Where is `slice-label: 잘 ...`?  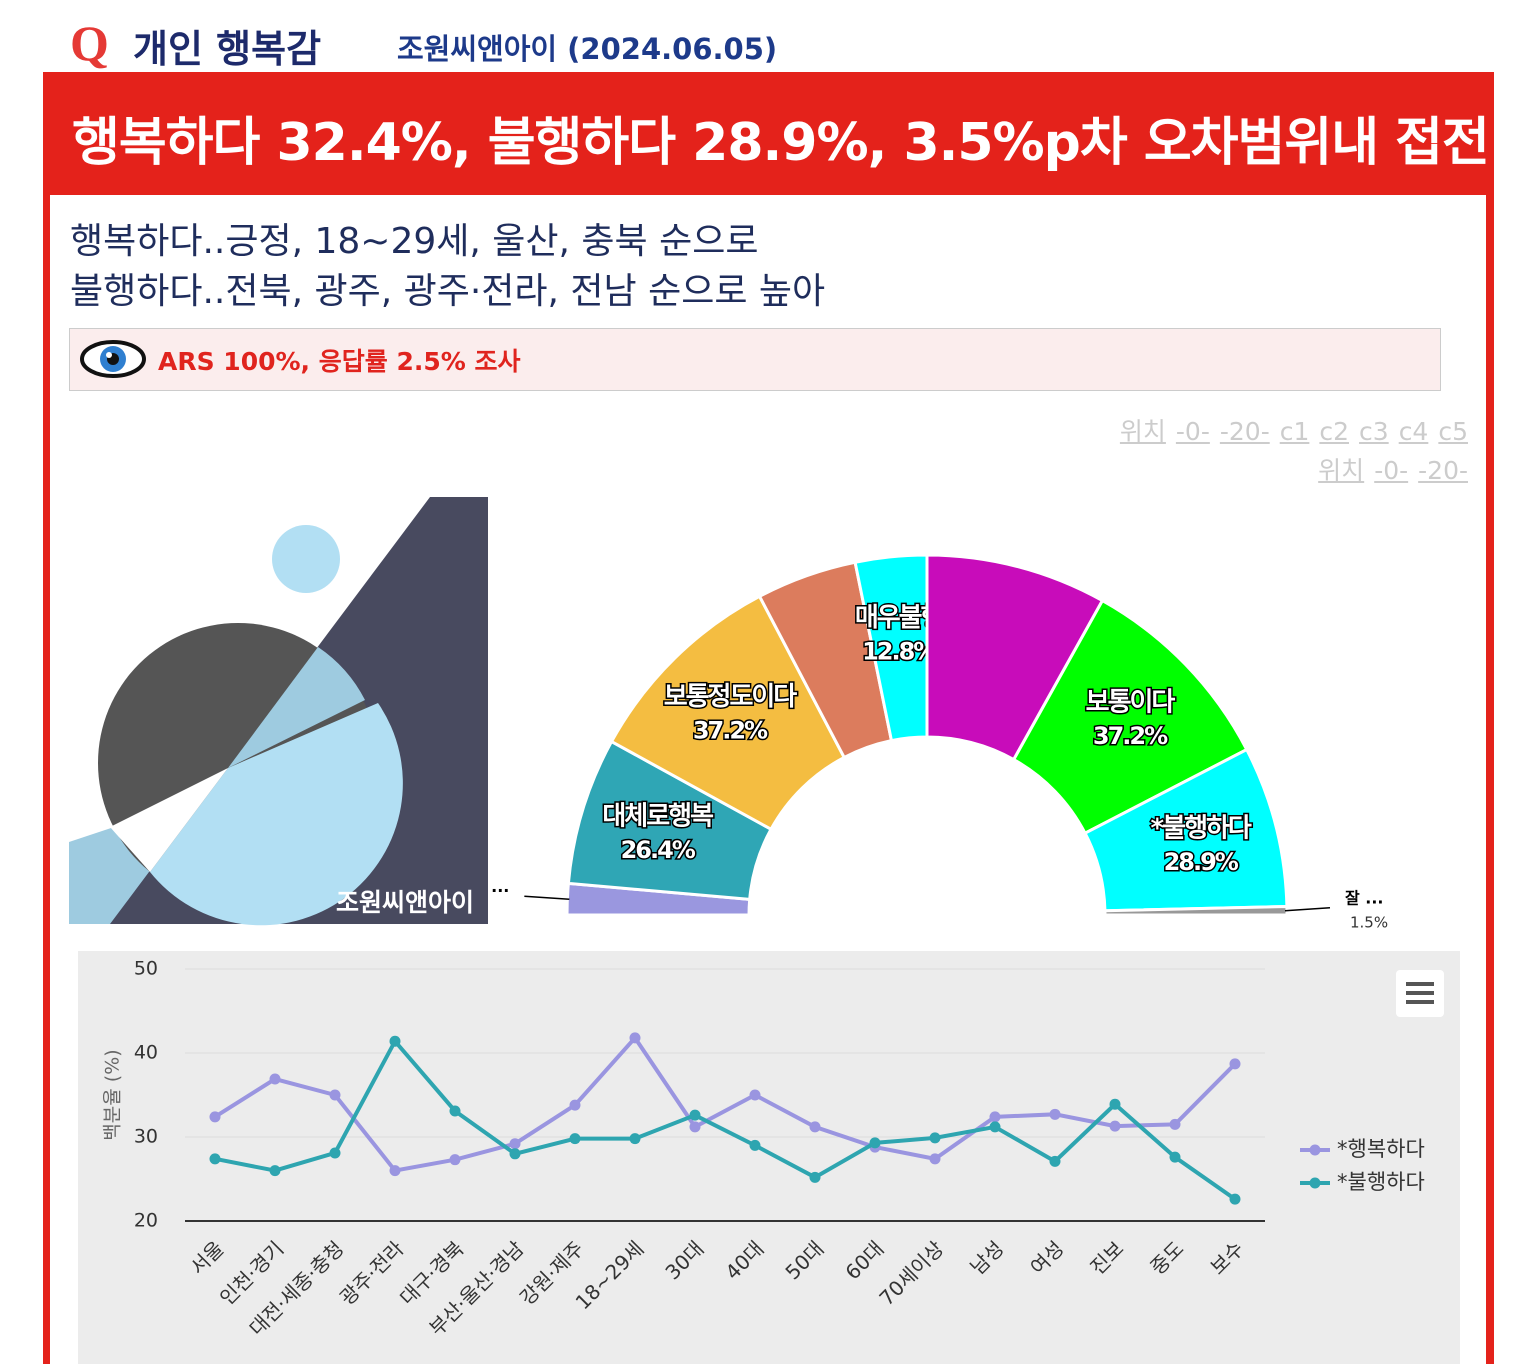
slice-label: 잘 ... is located at coordinates (1364, 897).